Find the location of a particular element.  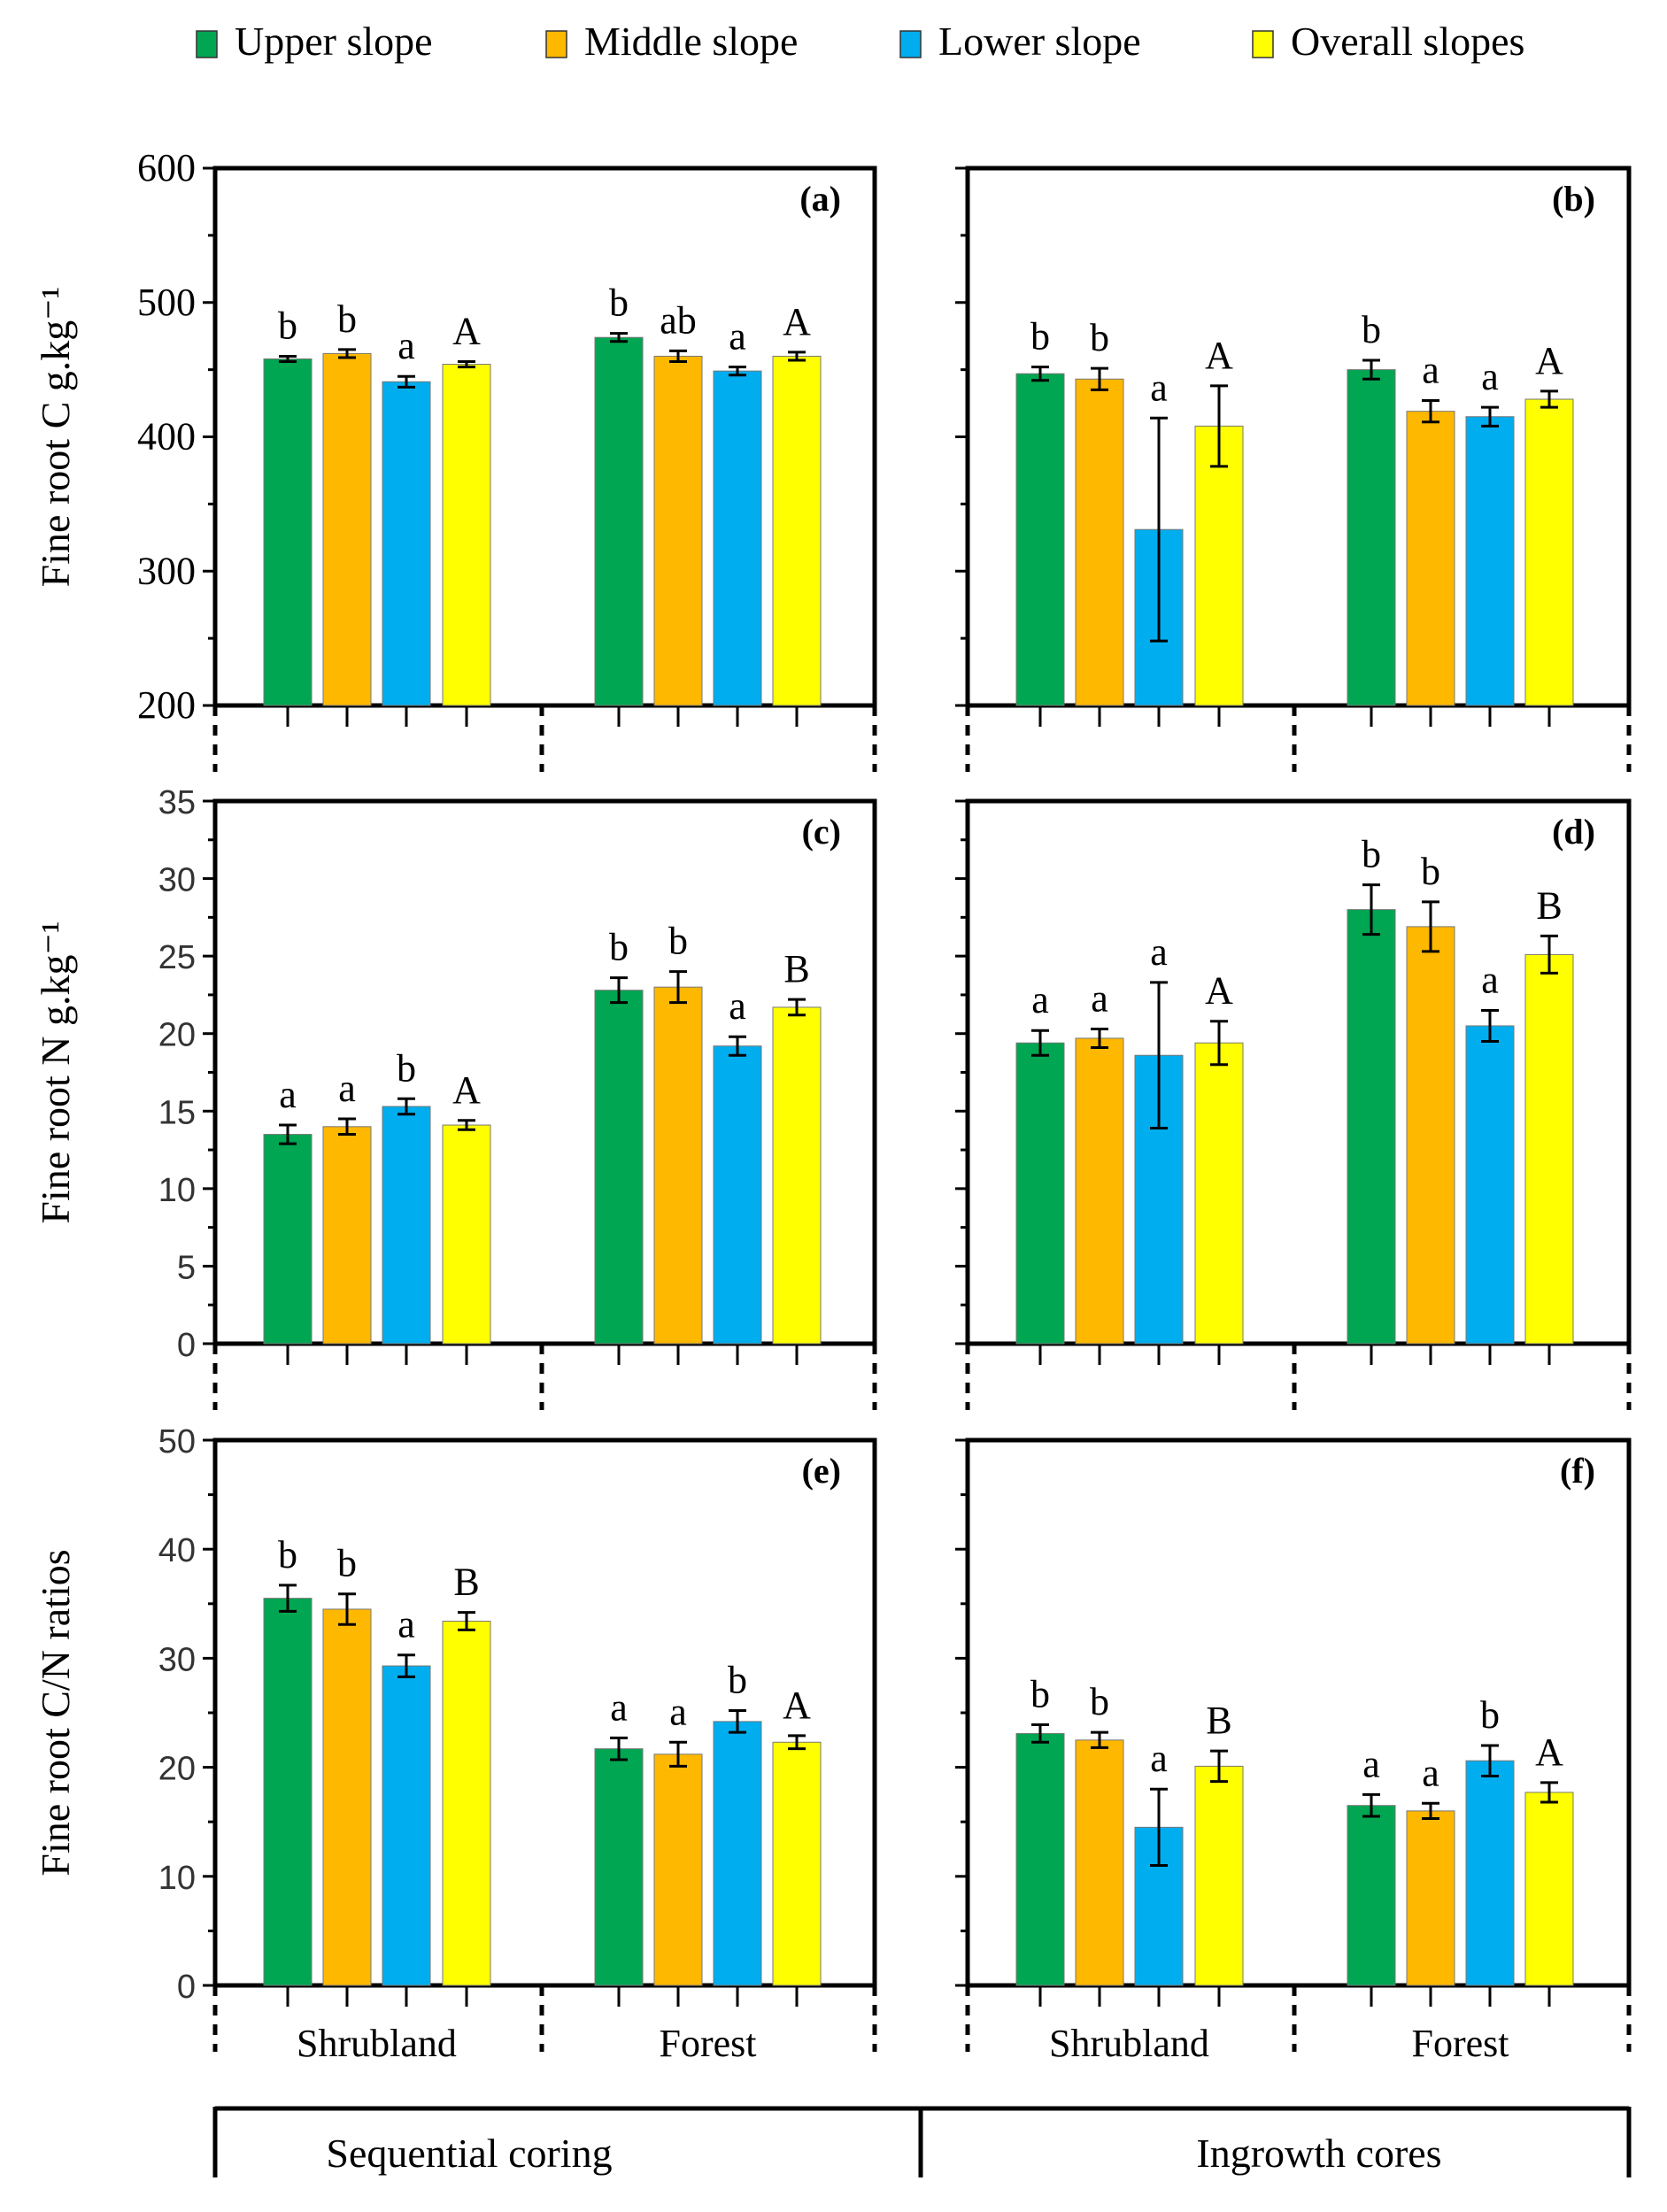

y-tick-label: 5 is located at coordinates (186, 1267).